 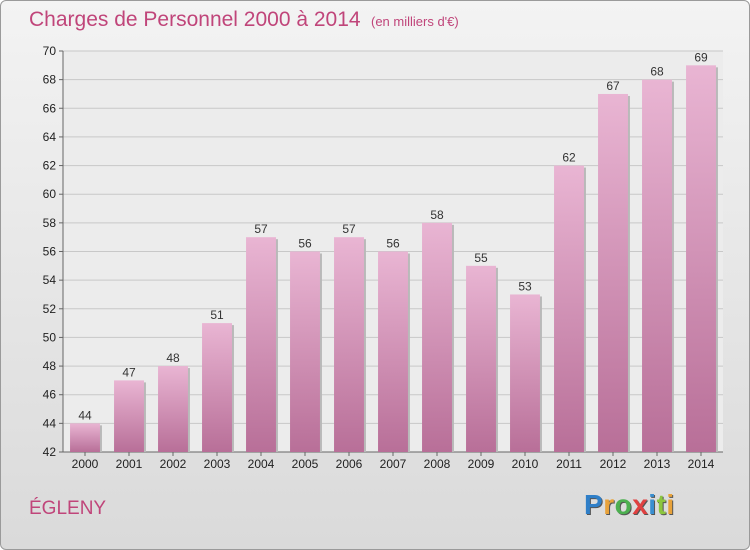 What do you see at coordinates (437, 464) in the screenshot?
I see `x-tick-label: 2008` at bounding box center [437, 464].